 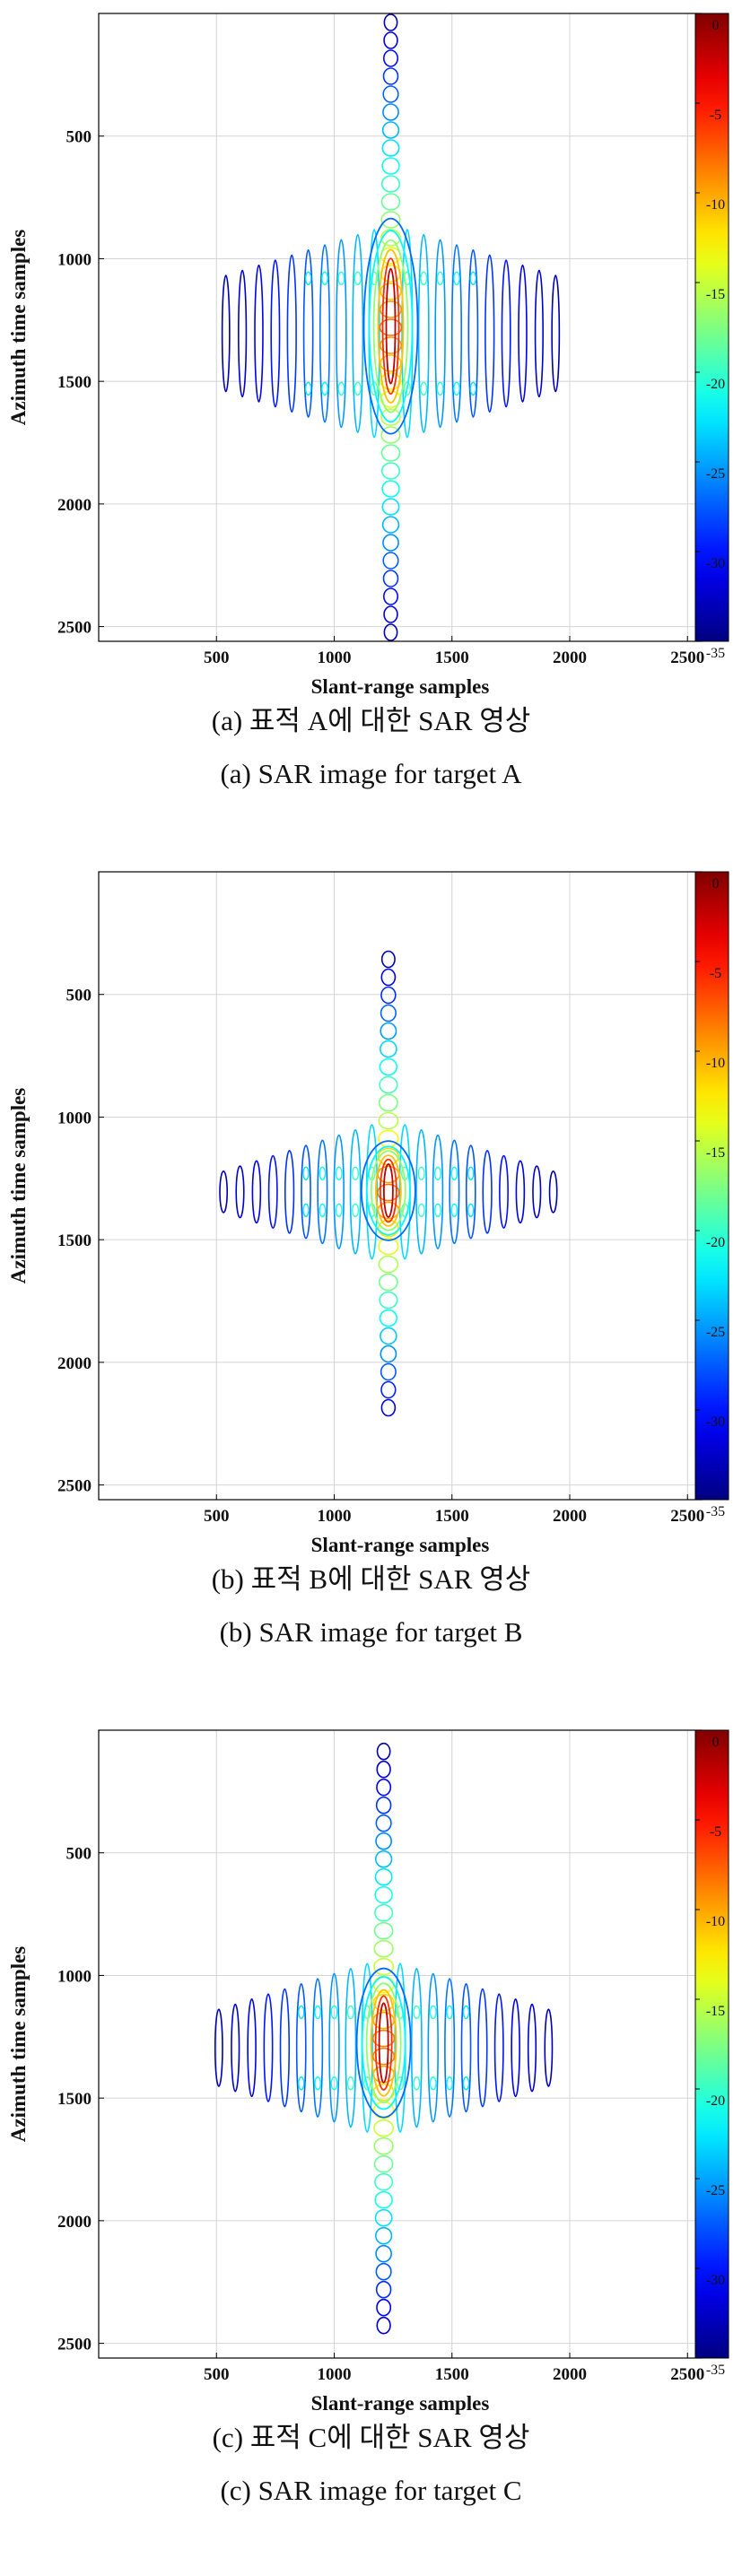 What do you see at coordinates (401, 686) in the screenshot?
I see `x-axis-label-a: Slant-range samples` at bounding box center [401, 686].